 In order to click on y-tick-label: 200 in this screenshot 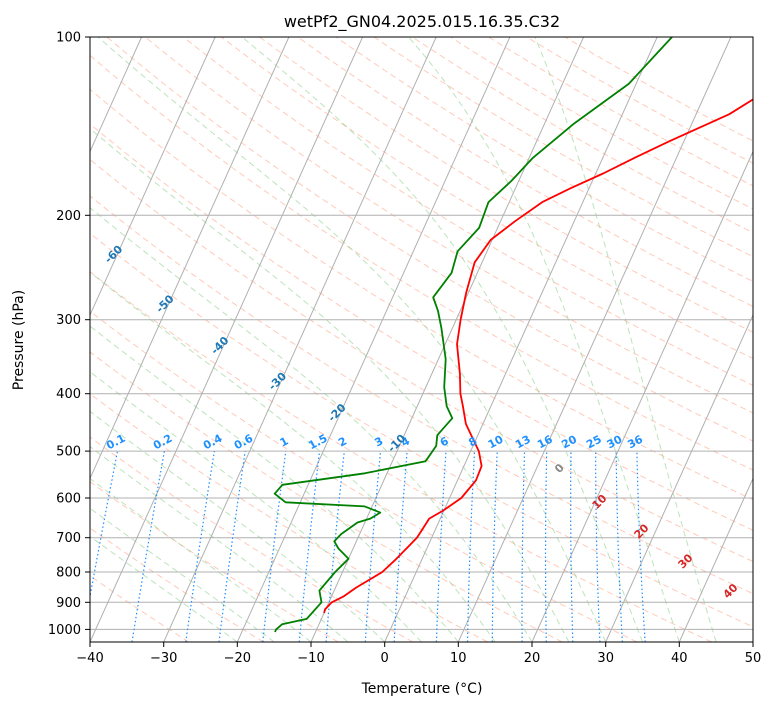, I will do `click(68, 216)`.